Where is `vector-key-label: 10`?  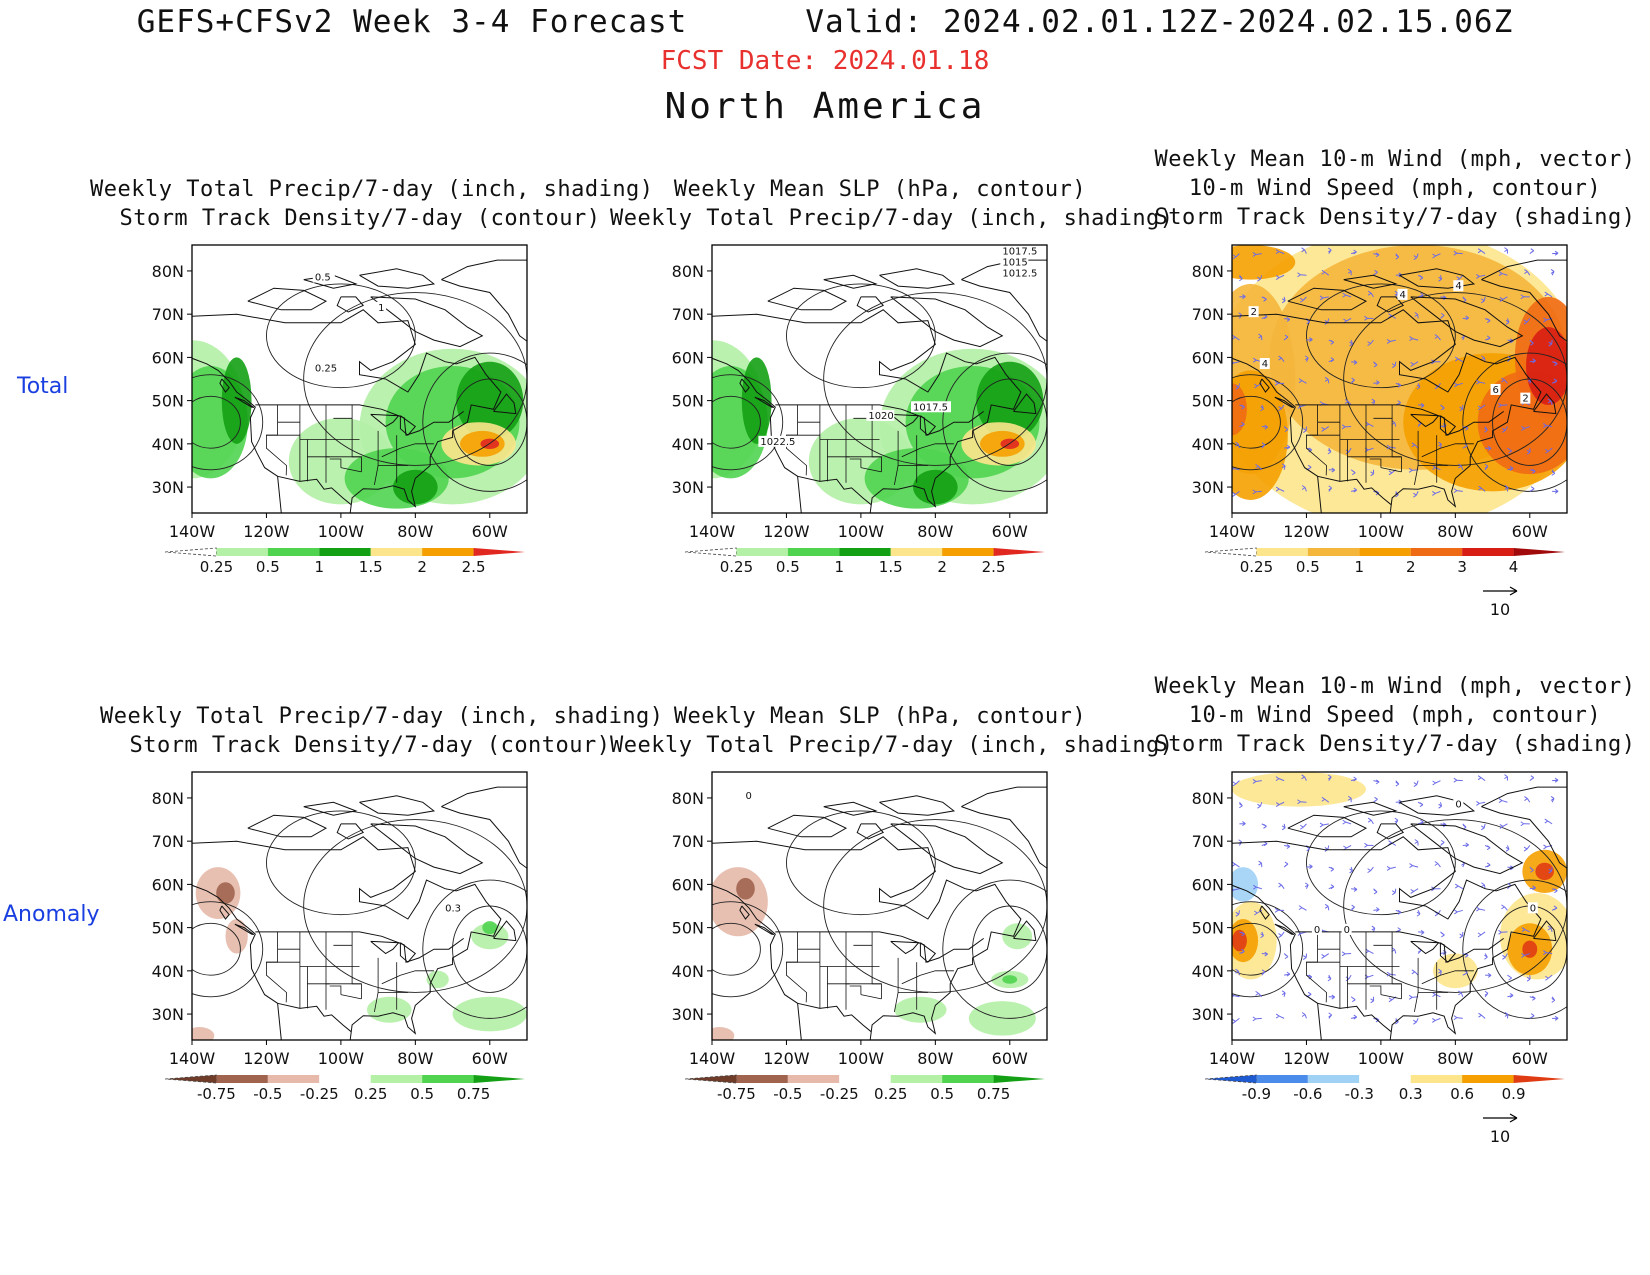
vector-key-label: 10 is located at coordinates (1500, 1136).